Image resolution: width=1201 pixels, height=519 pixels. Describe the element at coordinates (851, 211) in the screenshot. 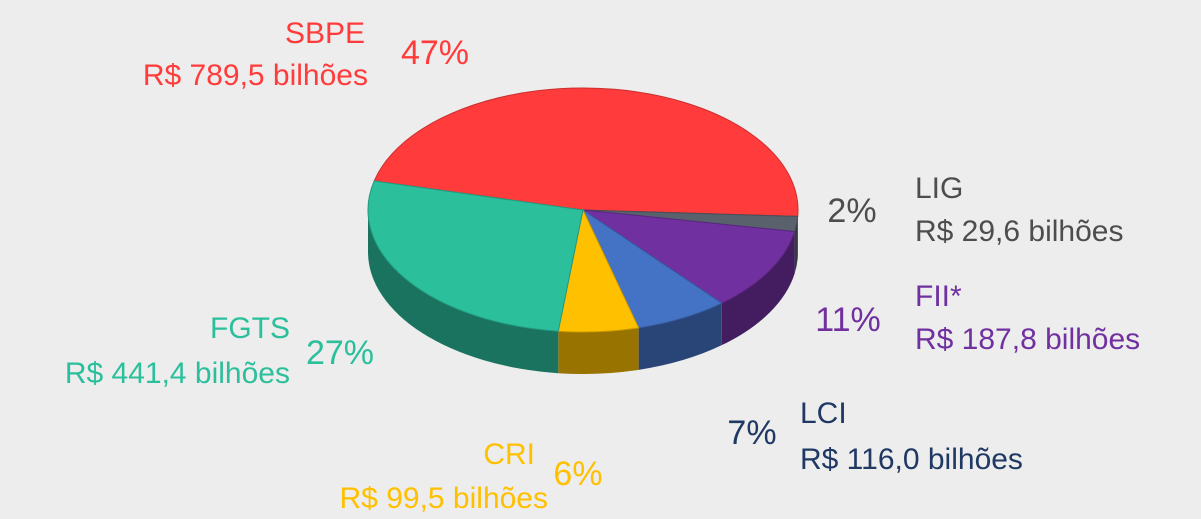

I see `value-label: 2%` at that location.